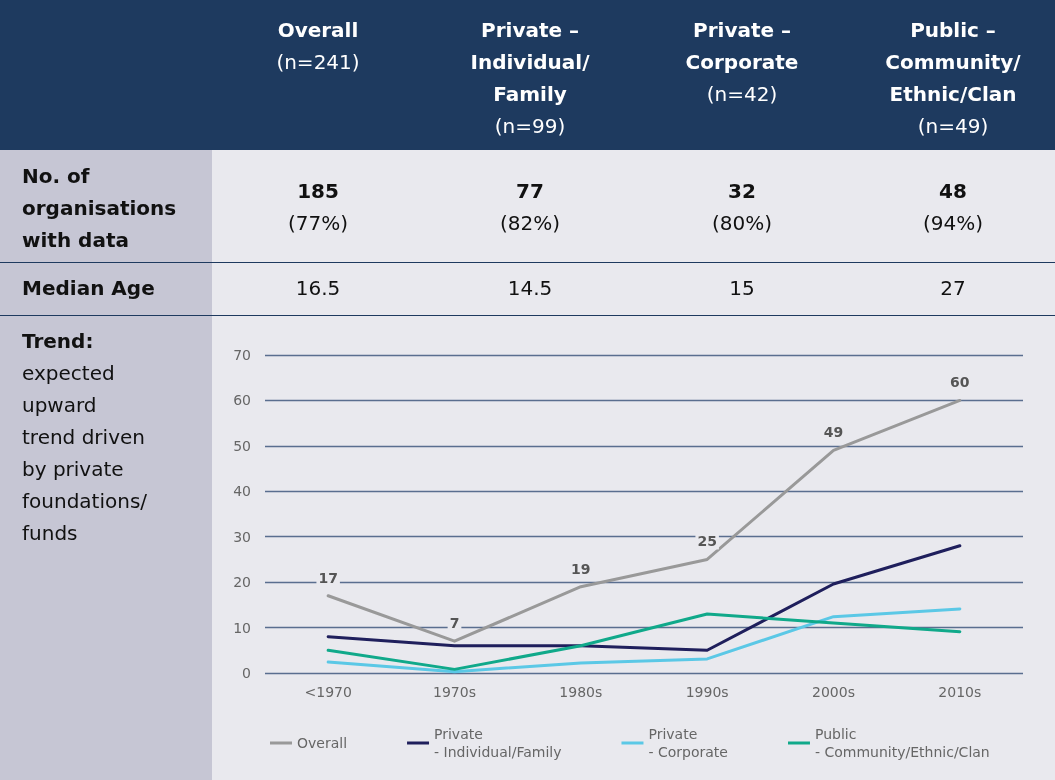  What do you see at coordinates (454, 623) in the screenshot?
I see `data-label: 7` at bounding box center [454, 623].